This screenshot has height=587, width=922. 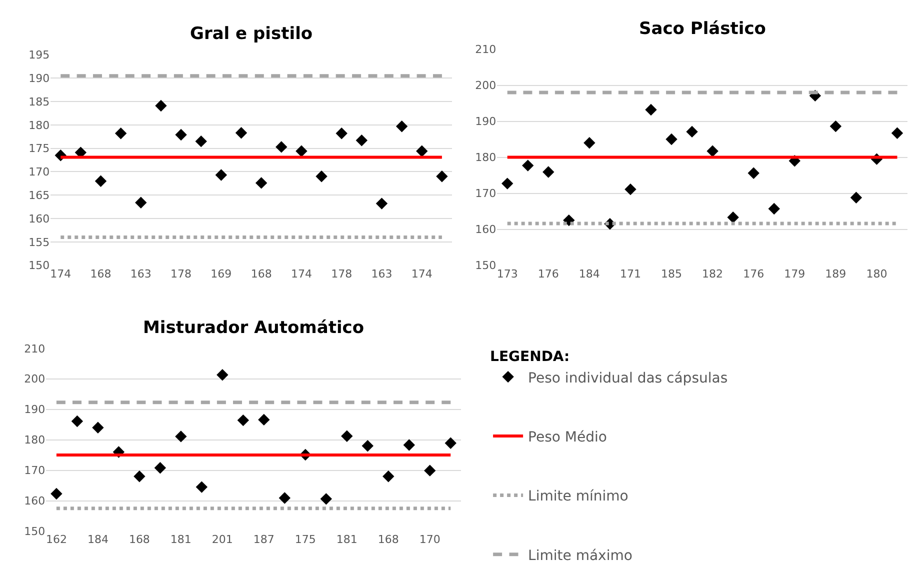 I want to click on legend-label: Limite mínimo, so click(x=578, y=496).